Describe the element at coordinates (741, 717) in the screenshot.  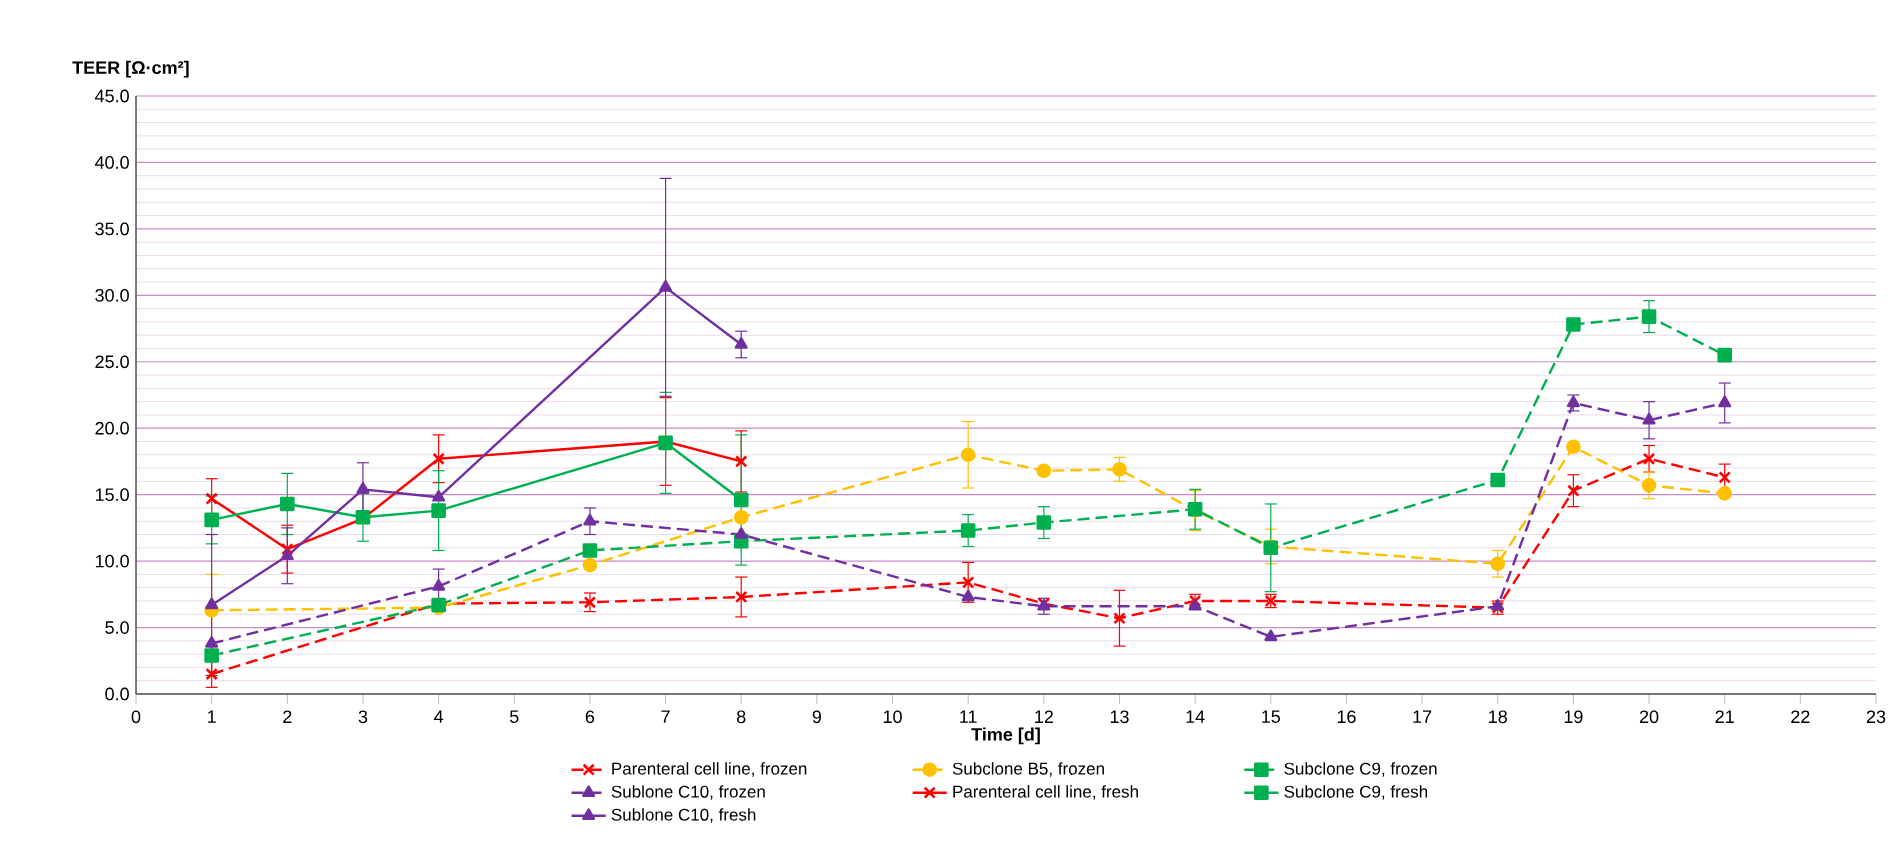
I see `x-tick-label: 8` at that location.